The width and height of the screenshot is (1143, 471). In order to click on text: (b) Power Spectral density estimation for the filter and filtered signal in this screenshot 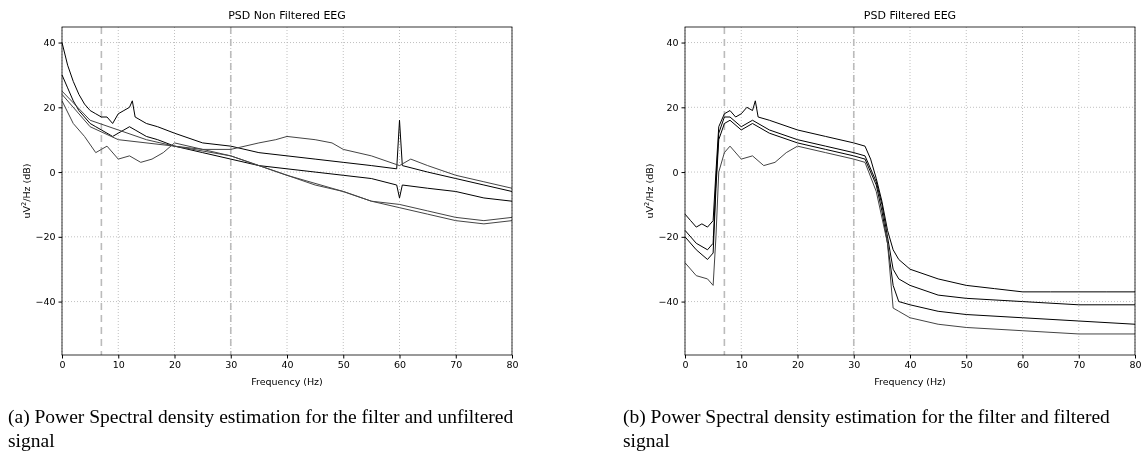, I will do `click(867, 429)`.